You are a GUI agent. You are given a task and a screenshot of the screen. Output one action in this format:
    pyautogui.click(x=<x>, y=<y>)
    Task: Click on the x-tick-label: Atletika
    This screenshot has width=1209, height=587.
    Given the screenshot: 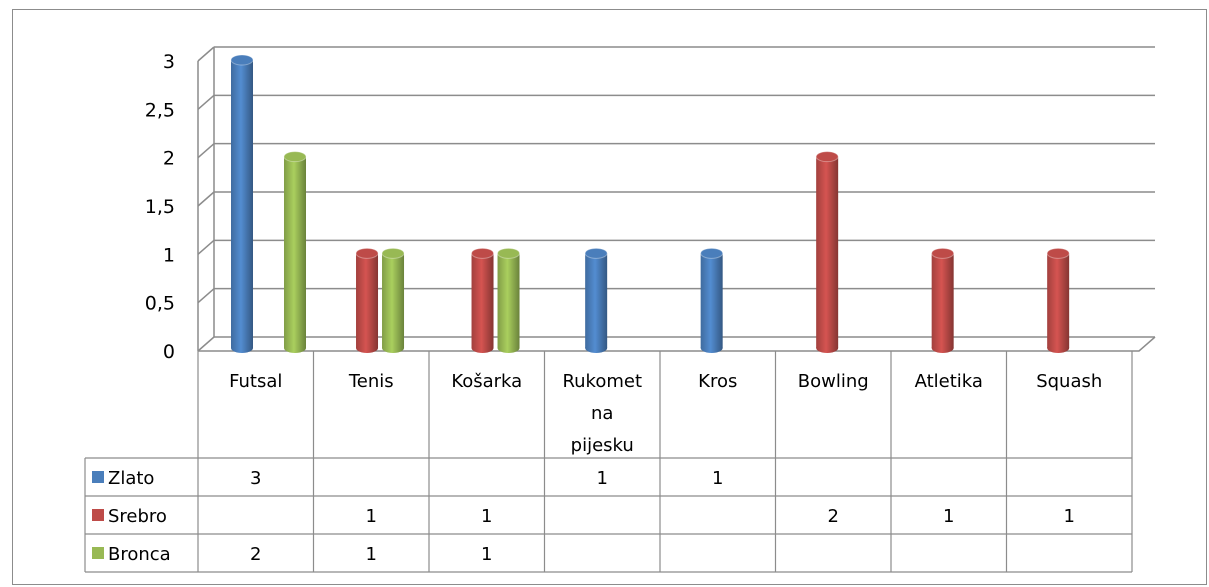 What is the action you would take?
    pyautogui.click(x=949, y=381)
    